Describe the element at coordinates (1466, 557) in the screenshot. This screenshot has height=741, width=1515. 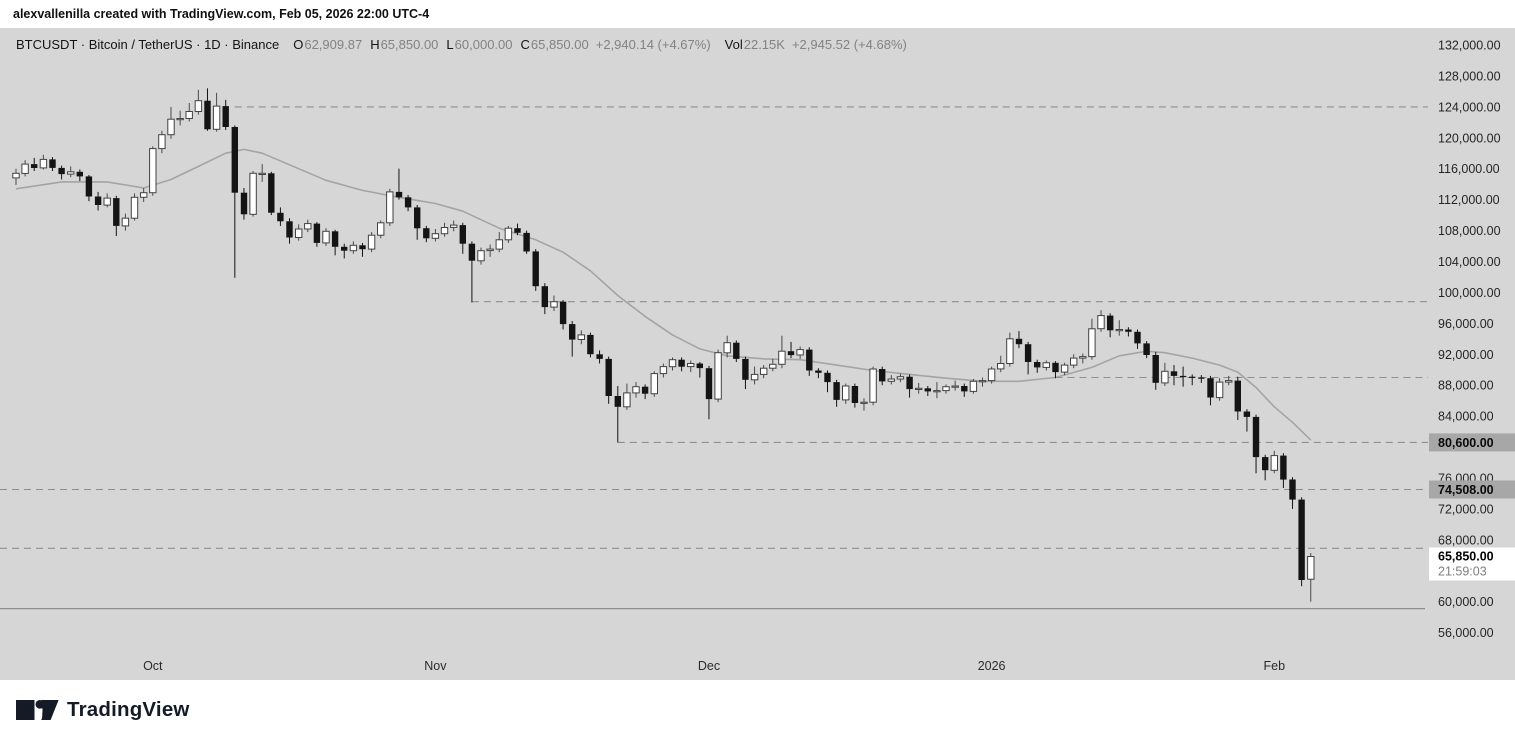
I see `last-price-value: 65,850.00` at that location.